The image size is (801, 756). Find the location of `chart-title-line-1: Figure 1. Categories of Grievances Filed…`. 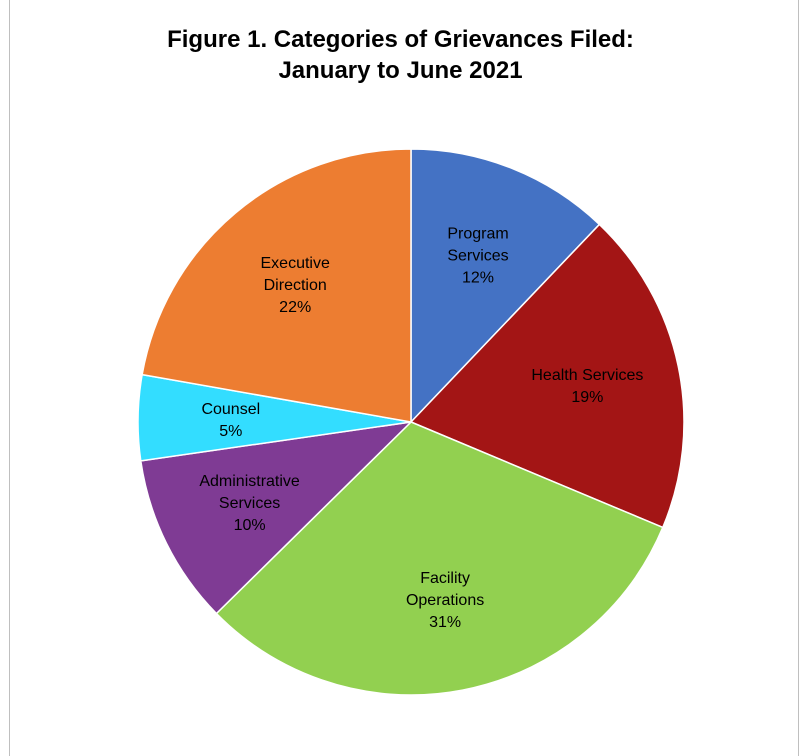

chart-title-line-1: Figure 1. Categories of Grievances Filed… is located at coordinates (400, 39).